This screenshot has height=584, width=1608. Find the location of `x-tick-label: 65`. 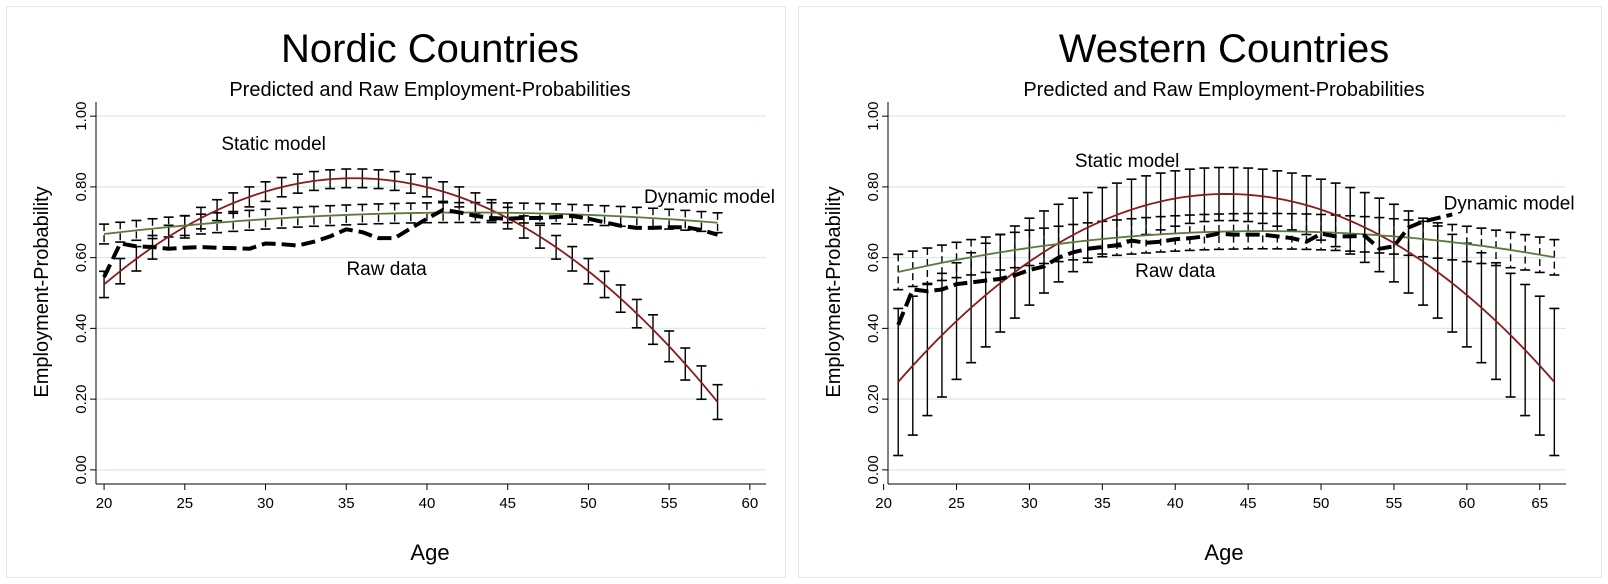

x-tick-label: 65 is located at coordinates (1539, 503).